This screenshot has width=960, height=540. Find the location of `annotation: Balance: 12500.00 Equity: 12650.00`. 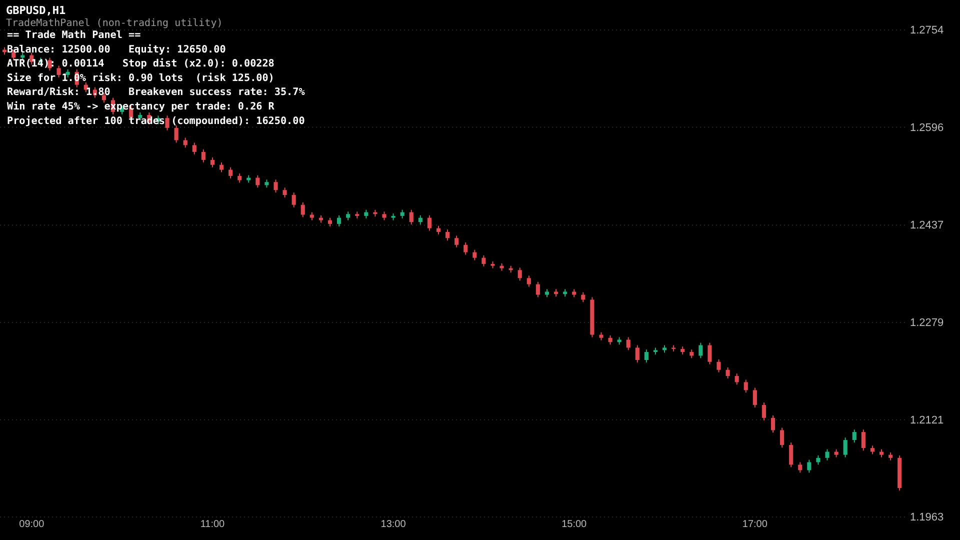

annotation: Balance: 12500.00 Equity: 12650.00 is located at coordinates (116, 49).